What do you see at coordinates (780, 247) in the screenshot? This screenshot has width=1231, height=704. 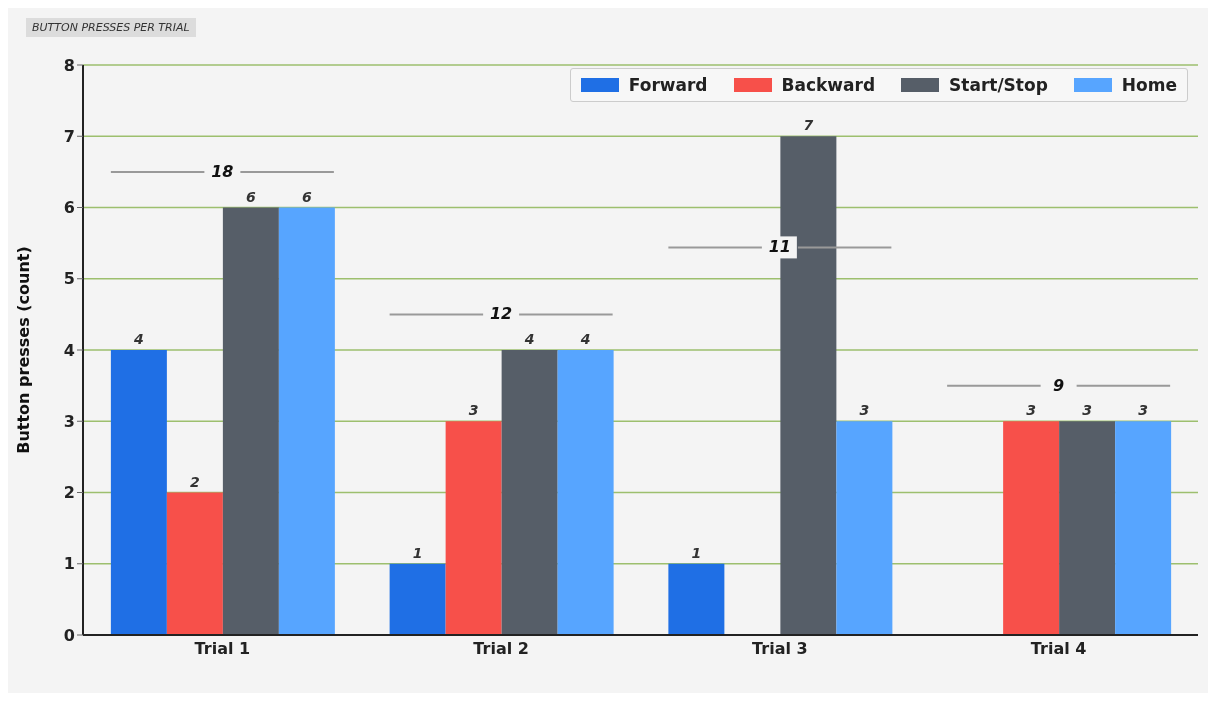 I see `total-label: 11` at bounding box center [780, 247].